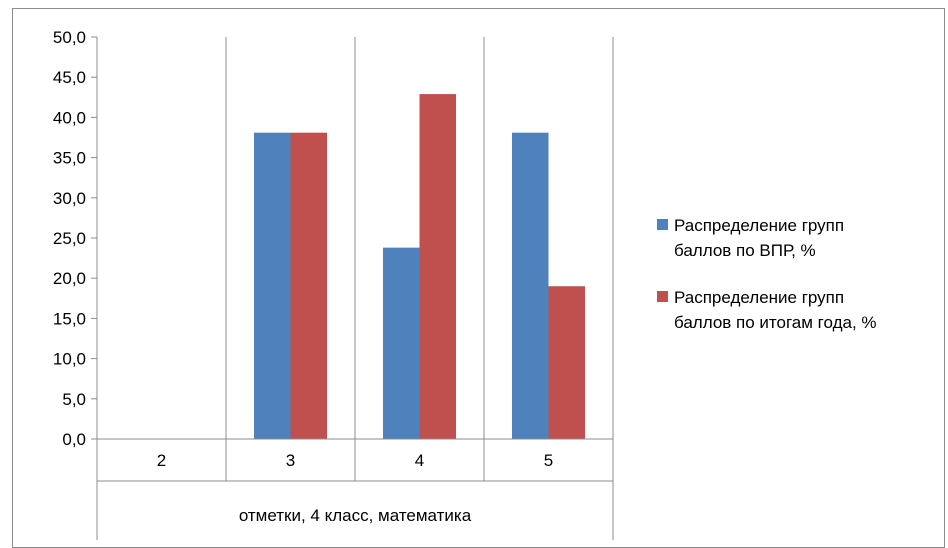 This screenshot has width=948, height=548. I want to click on y-tick-label: 5,0, so click(74, 399).